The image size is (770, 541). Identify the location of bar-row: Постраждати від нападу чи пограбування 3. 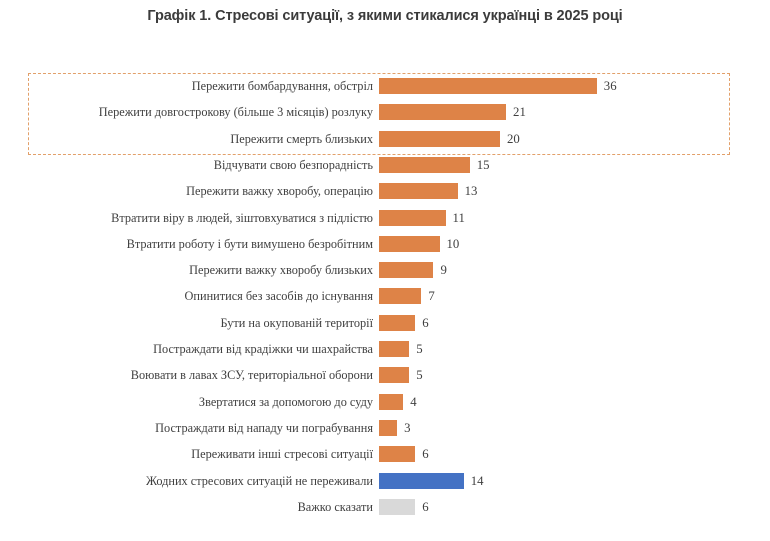
(385, 428).